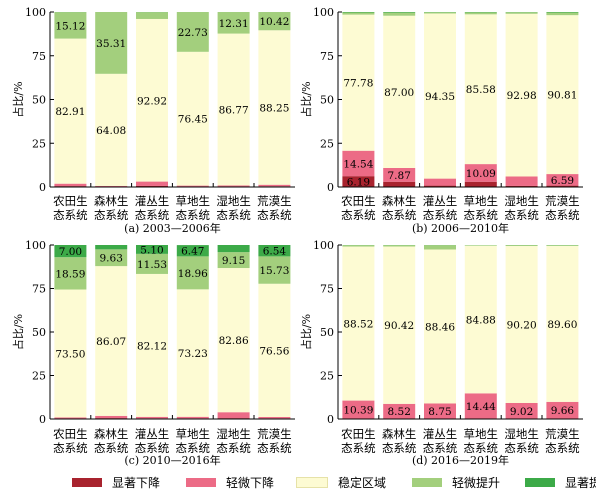  I want to click on data-label: 10.39, so click(358, 411).